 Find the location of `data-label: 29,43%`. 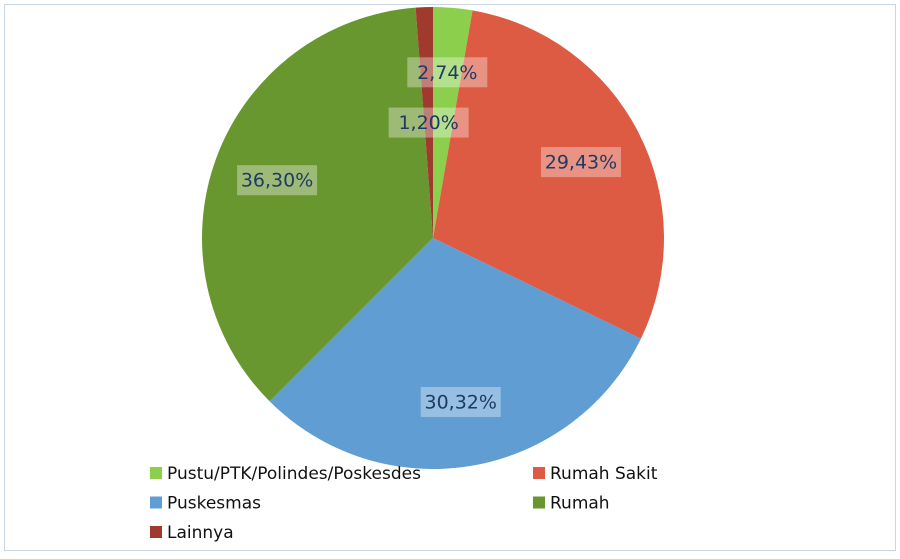

data-label: 29,43% is located at coordinates (581, 163).